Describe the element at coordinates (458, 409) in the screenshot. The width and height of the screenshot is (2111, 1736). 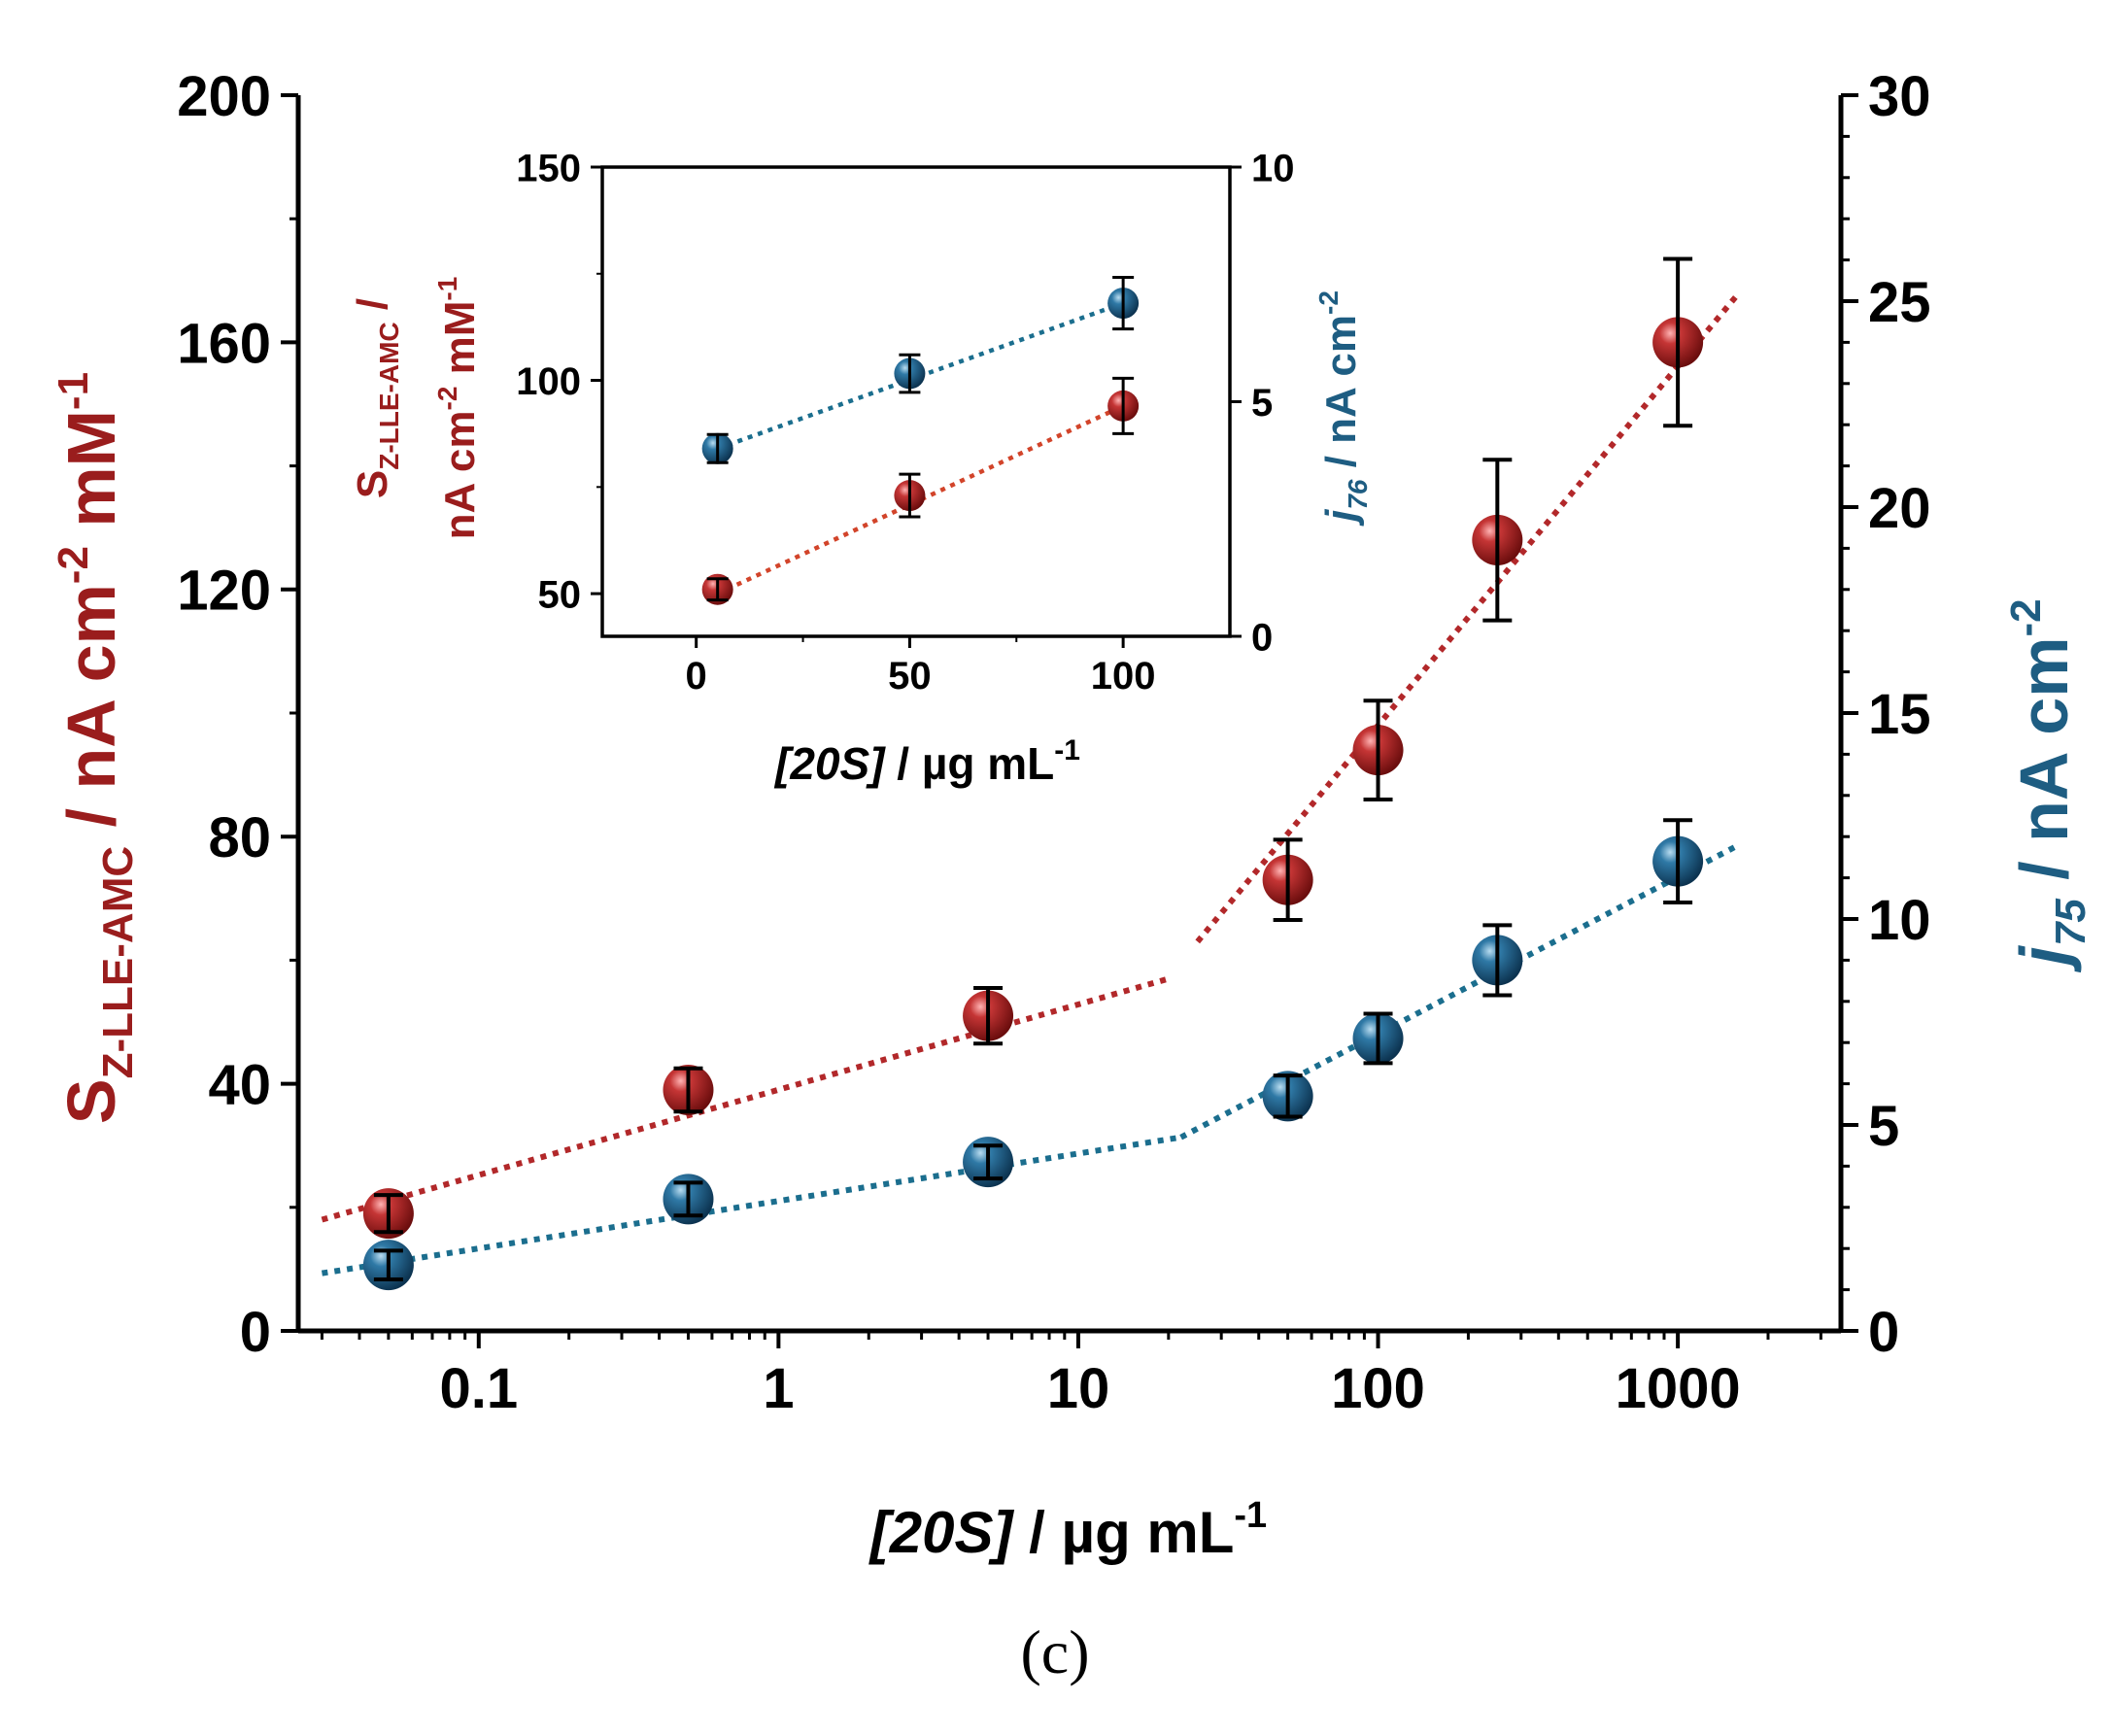
I see `inset-y-axis-left-label-line2: nA cm-2 mM-1` at that location.